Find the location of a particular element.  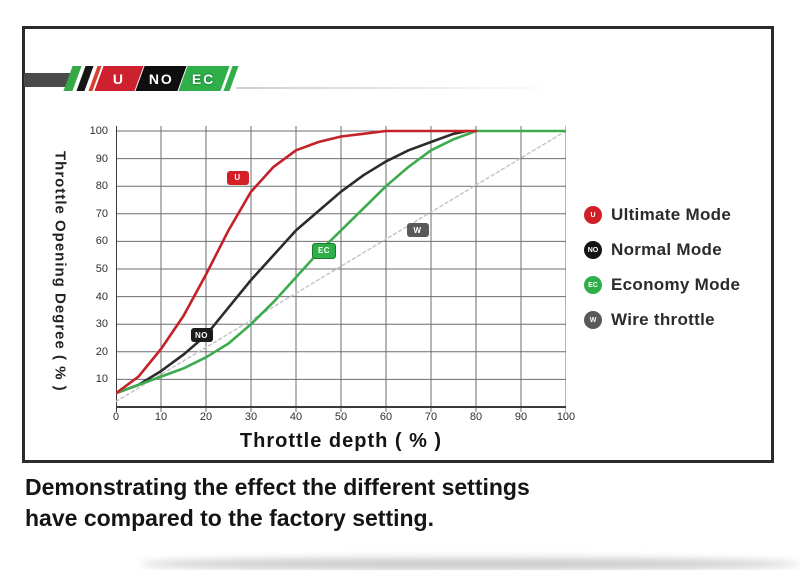

y-tick-label: 60 is located at coordinates (101, 241).